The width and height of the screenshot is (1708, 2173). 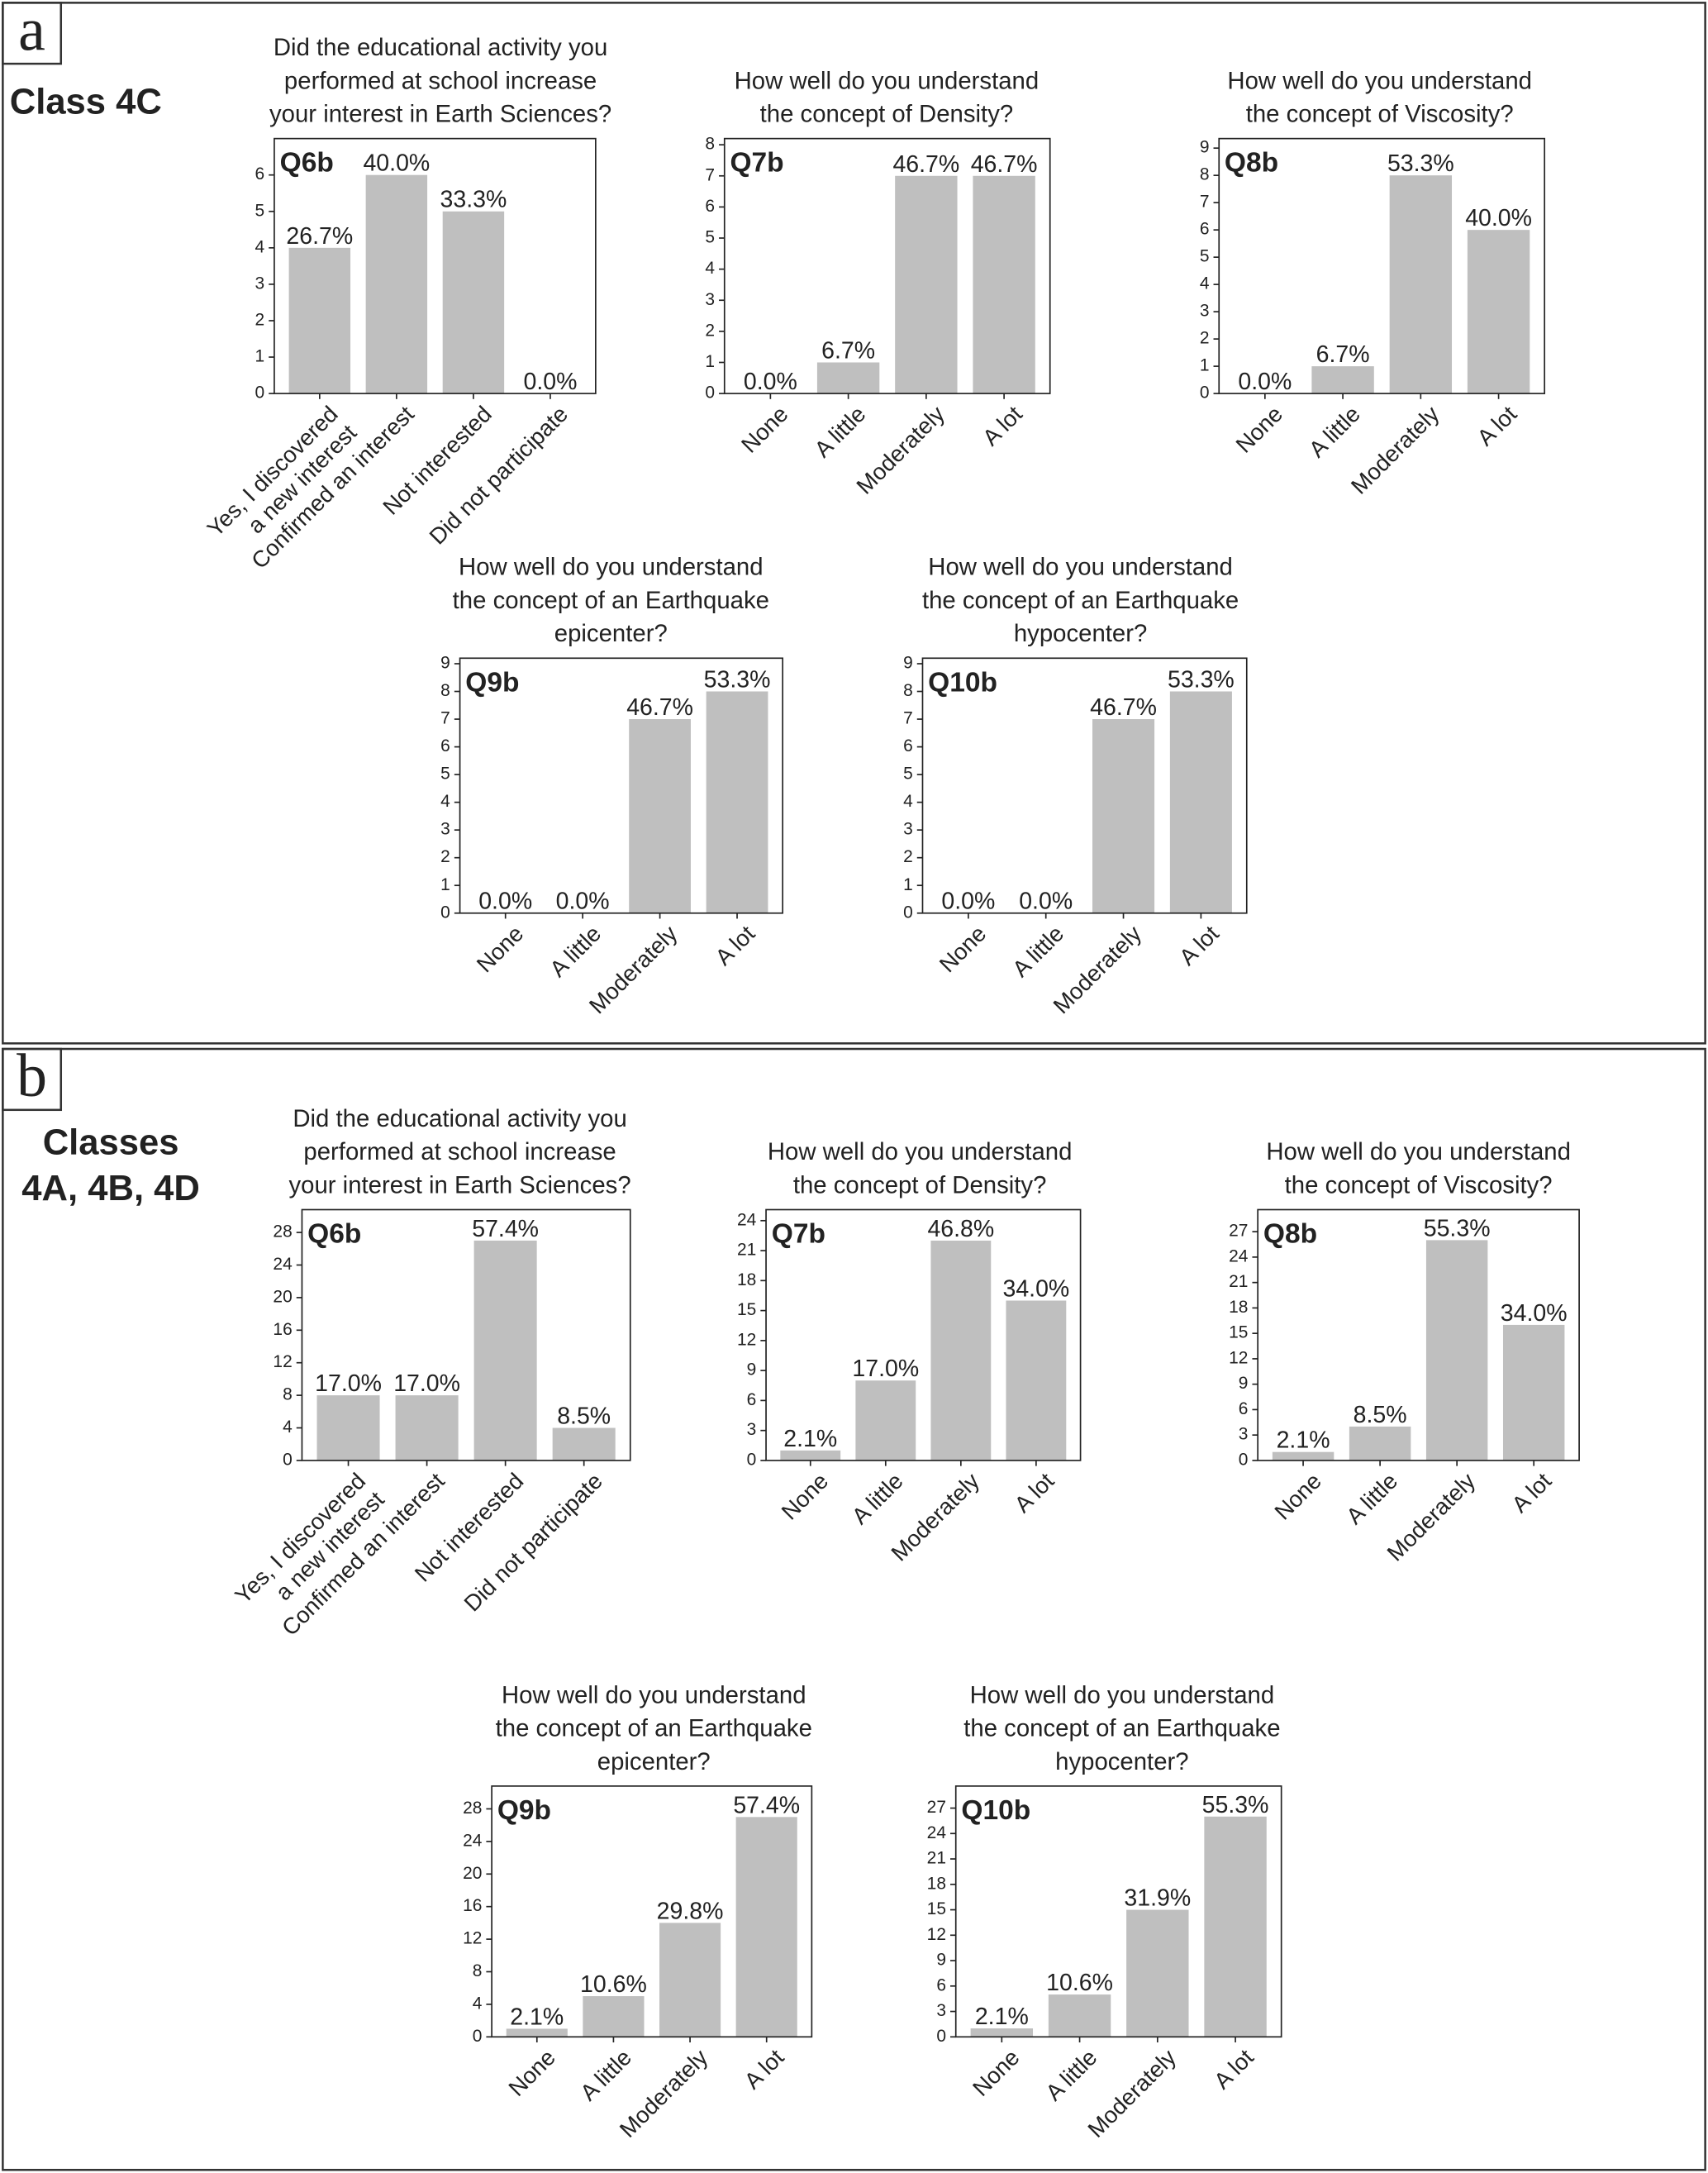 I want to click on bar-label: 8.5%, so click(x=584, y=1416).